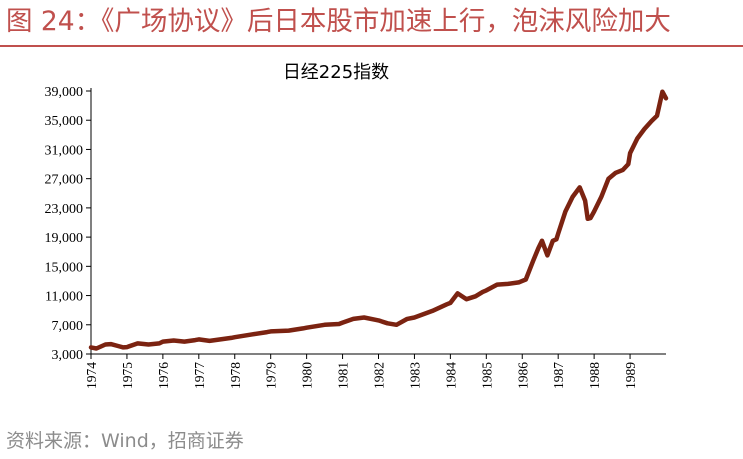 This screenshot has width=743, height=459. I want to click on y-tick-label: 39,000, so click(64, 92).